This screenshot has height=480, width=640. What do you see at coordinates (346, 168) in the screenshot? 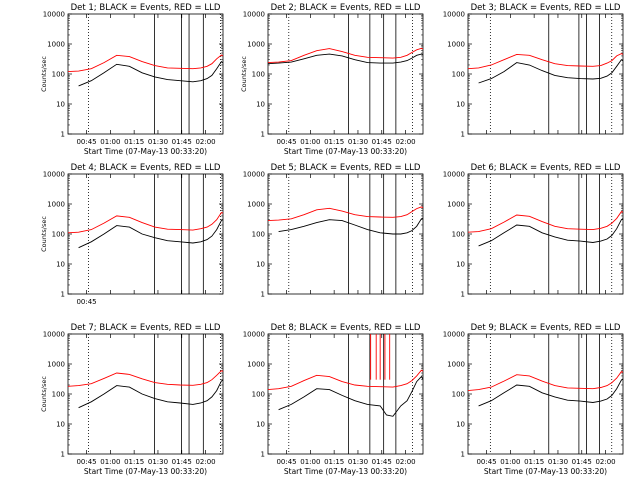
I see `panel-title: Det 5; BLACK = Events, RED = LLD` at bounding box center [346, 168].